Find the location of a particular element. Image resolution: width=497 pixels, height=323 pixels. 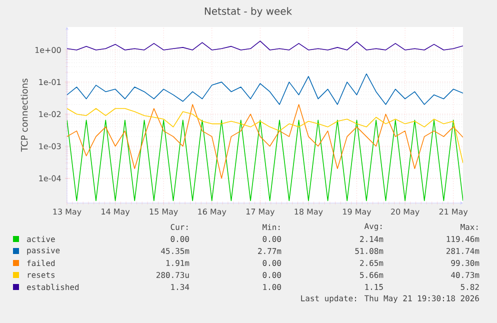

y-axis-title: TCP connections is located at coordinates (24, 115).